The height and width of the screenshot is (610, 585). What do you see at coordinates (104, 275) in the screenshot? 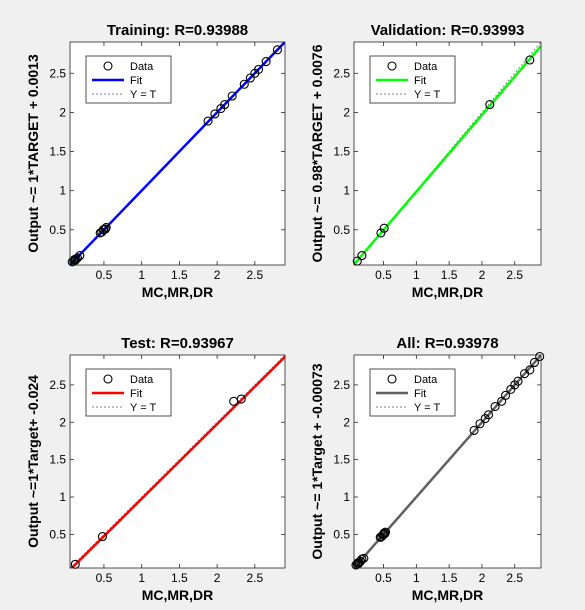
I see `chart-1-x-tick-label: 0.5` at bounding box center [104, 275].